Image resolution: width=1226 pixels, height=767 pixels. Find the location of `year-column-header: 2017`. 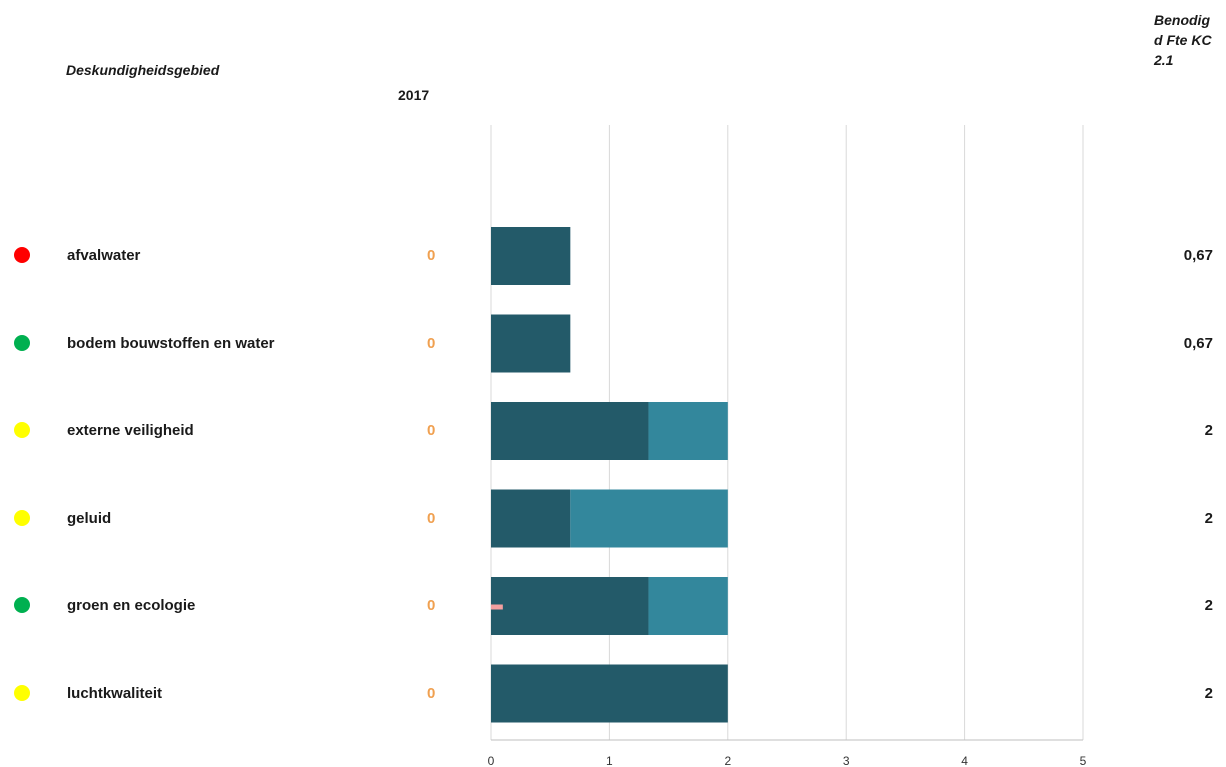

year-column-header: 2017 is located at coordinates (414, 95).